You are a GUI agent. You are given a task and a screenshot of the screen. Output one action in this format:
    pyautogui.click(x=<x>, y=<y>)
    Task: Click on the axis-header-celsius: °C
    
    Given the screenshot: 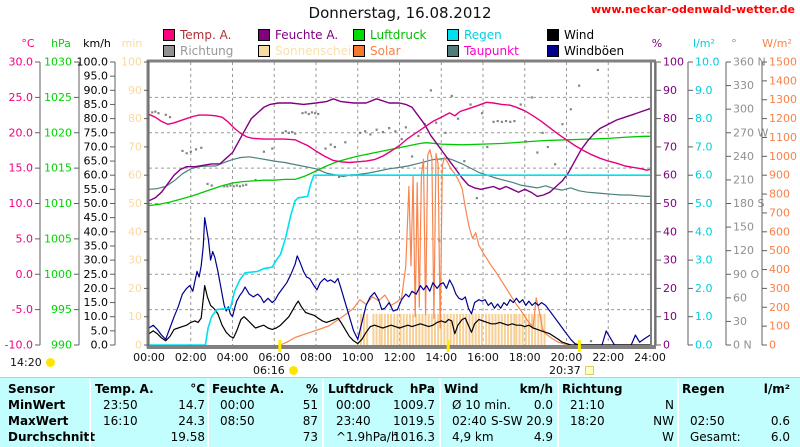 What is the action you would take?
    pyautogui.click(x=28, y=43)
    